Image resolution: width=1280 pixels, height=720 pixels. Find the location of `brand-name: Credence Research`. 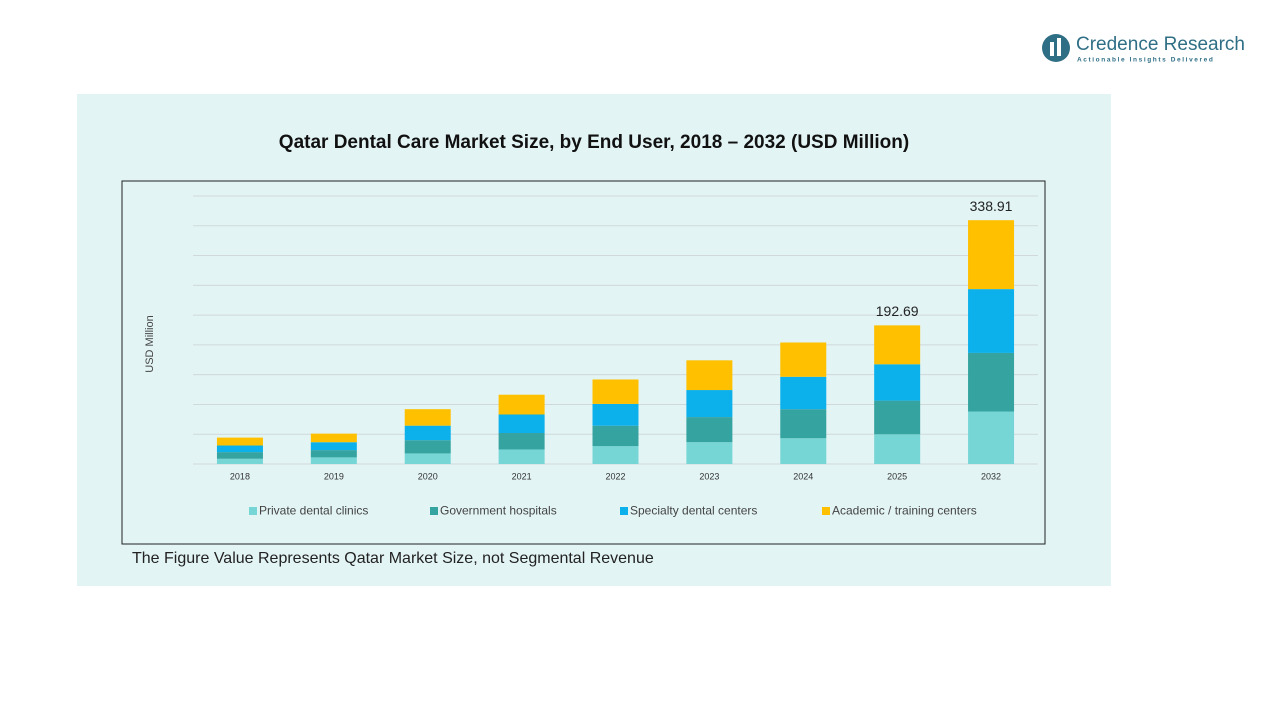

brand-name: Credence Research is located at coordinates (1160, 44).